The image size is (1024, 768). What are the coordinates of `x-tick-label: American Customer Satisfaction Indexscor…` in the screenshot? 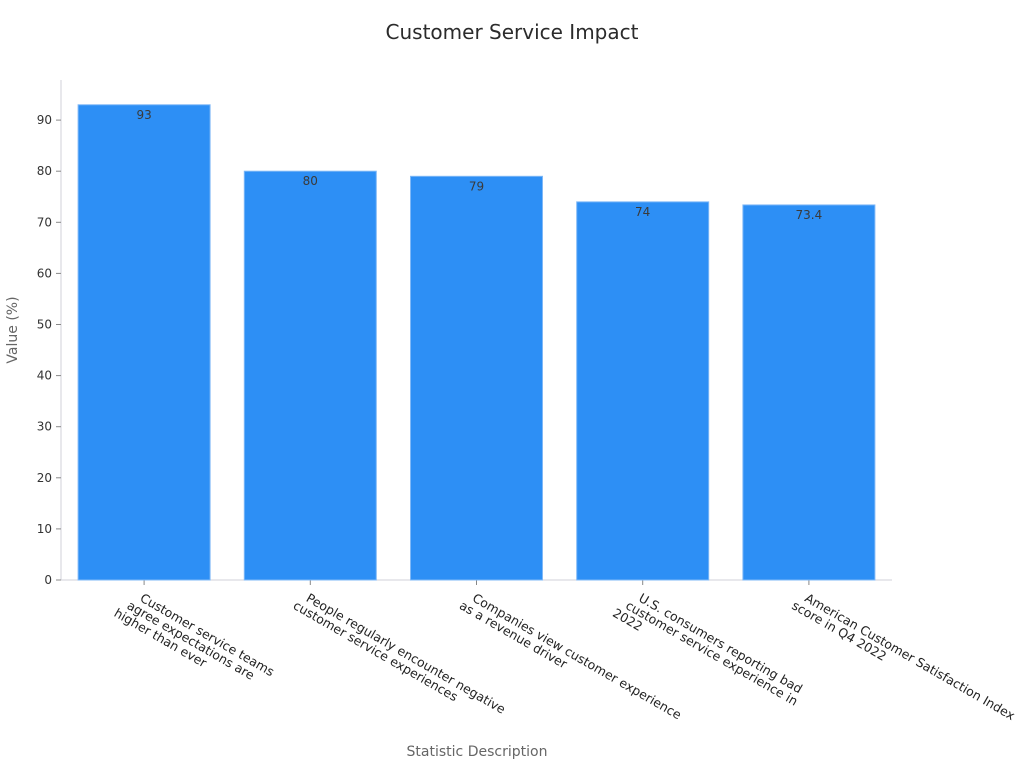 It's located at (903, 656).